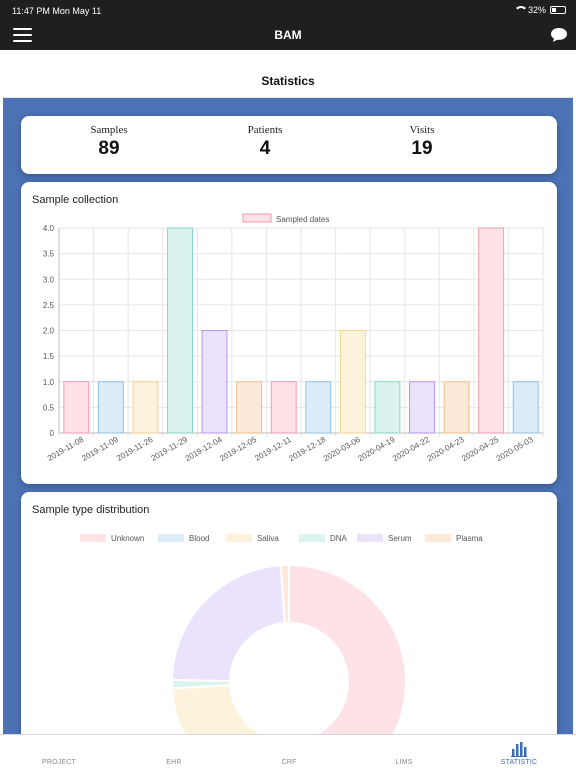 The height and width of the screenshot is (768, 576). Describe the element at coordinates (265, 130) in the screenshot. I see `patients-label: Patients` at that location.